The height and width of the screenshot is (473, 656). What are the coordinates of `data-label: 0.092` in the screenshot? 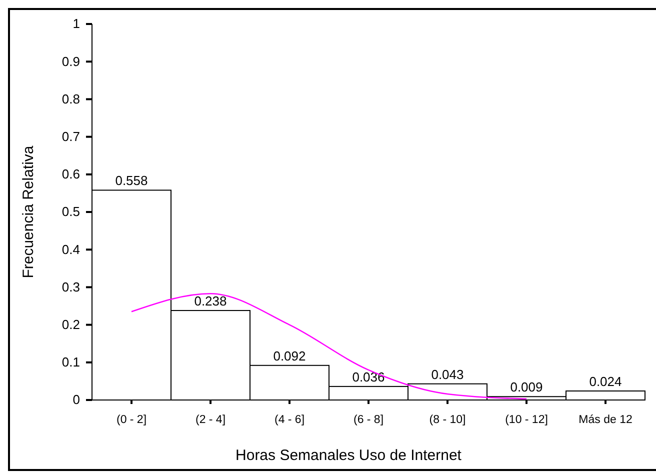 It's located at (289, 356).